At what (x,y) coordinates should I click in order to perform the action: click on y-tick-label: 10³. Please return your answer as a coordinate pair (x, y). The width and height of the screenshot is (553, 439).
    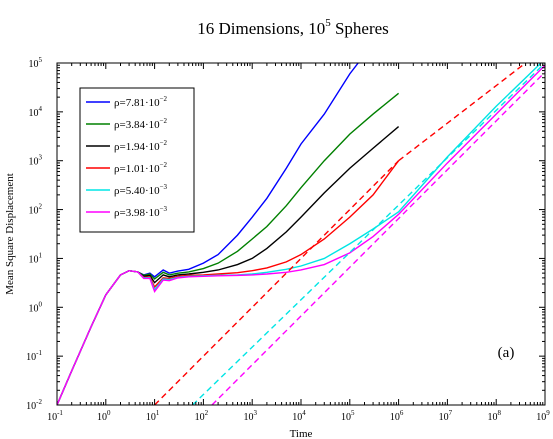
    Looking at the image, I should click on (36, 161).